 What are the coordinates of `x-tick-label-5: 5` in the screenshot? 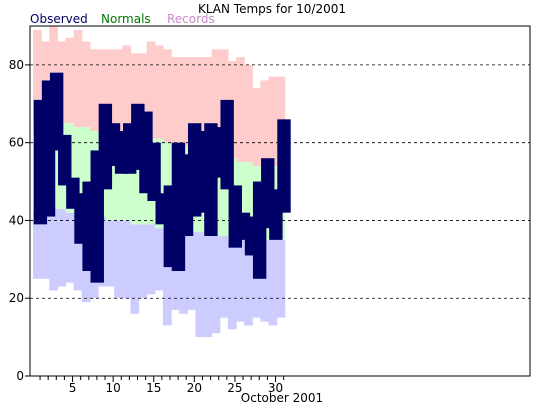 It's located at (73, 388).